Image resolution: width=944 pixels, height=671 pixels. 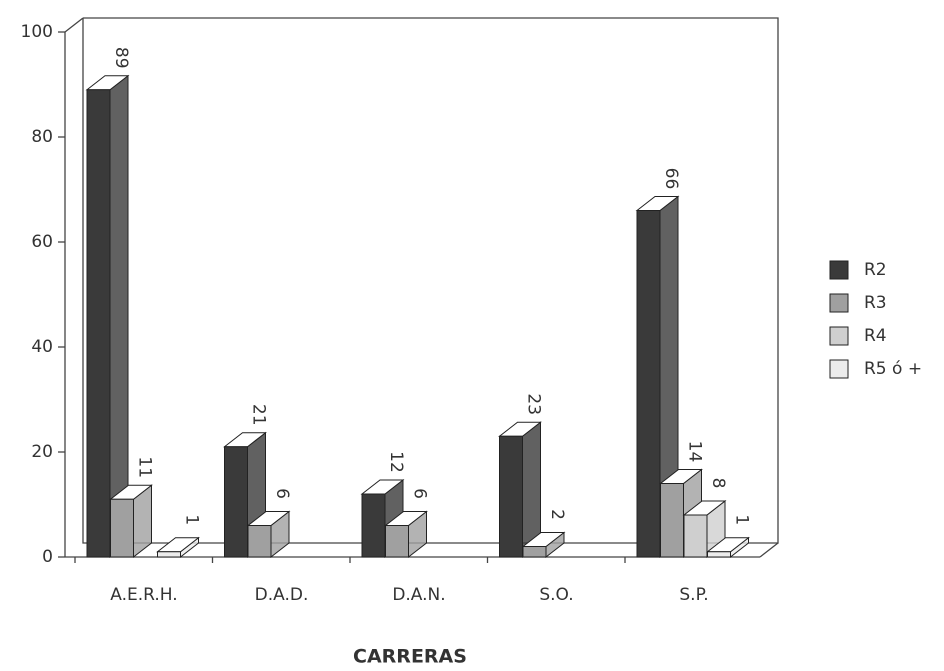 I want to click on data-label: 2, so click(x=557, y=514).